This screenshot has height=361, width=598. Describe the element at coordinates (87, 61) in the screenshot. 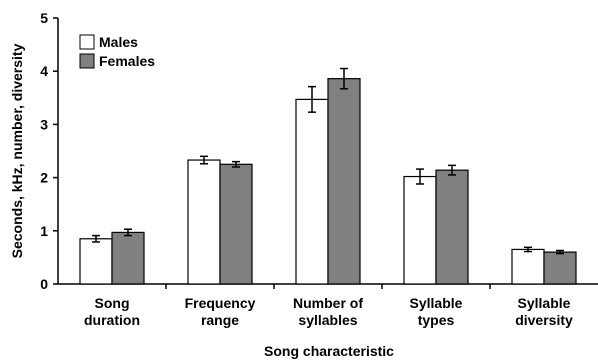

I see `legend-swatch-females` at that location.